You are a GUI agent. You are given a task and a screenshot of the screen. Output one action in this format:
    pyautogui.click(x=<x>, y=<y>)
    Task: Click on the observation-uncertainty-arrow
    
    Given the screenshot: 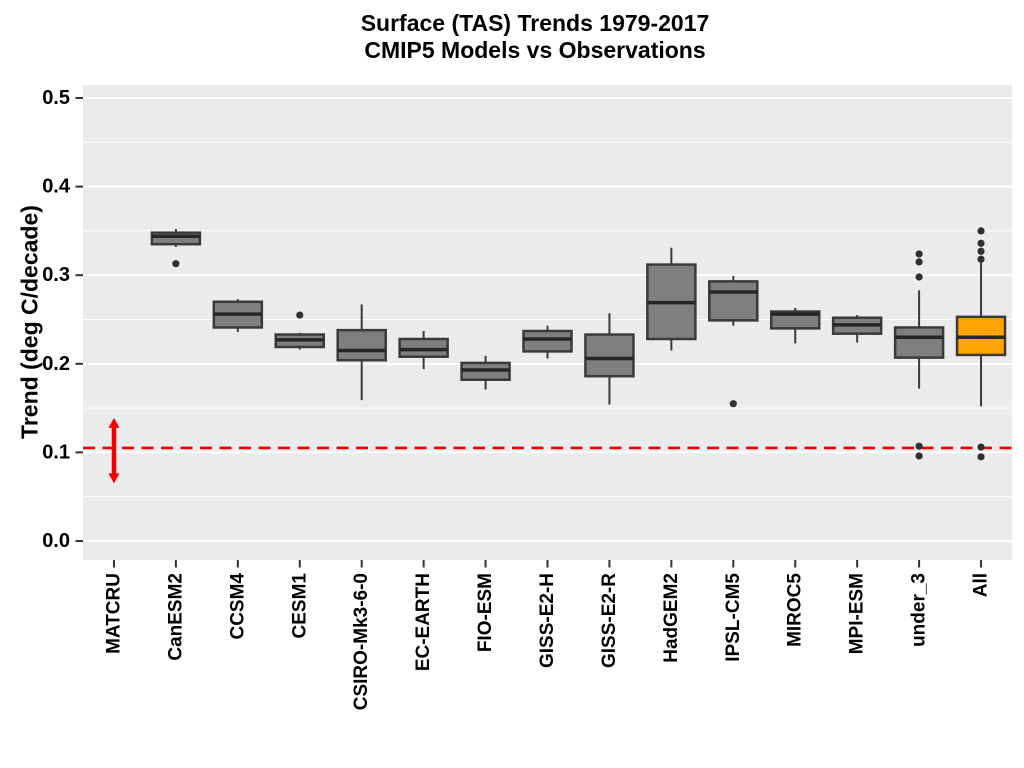 What is the action you would take?
    pyautogui.click(x=114, y=450)
    